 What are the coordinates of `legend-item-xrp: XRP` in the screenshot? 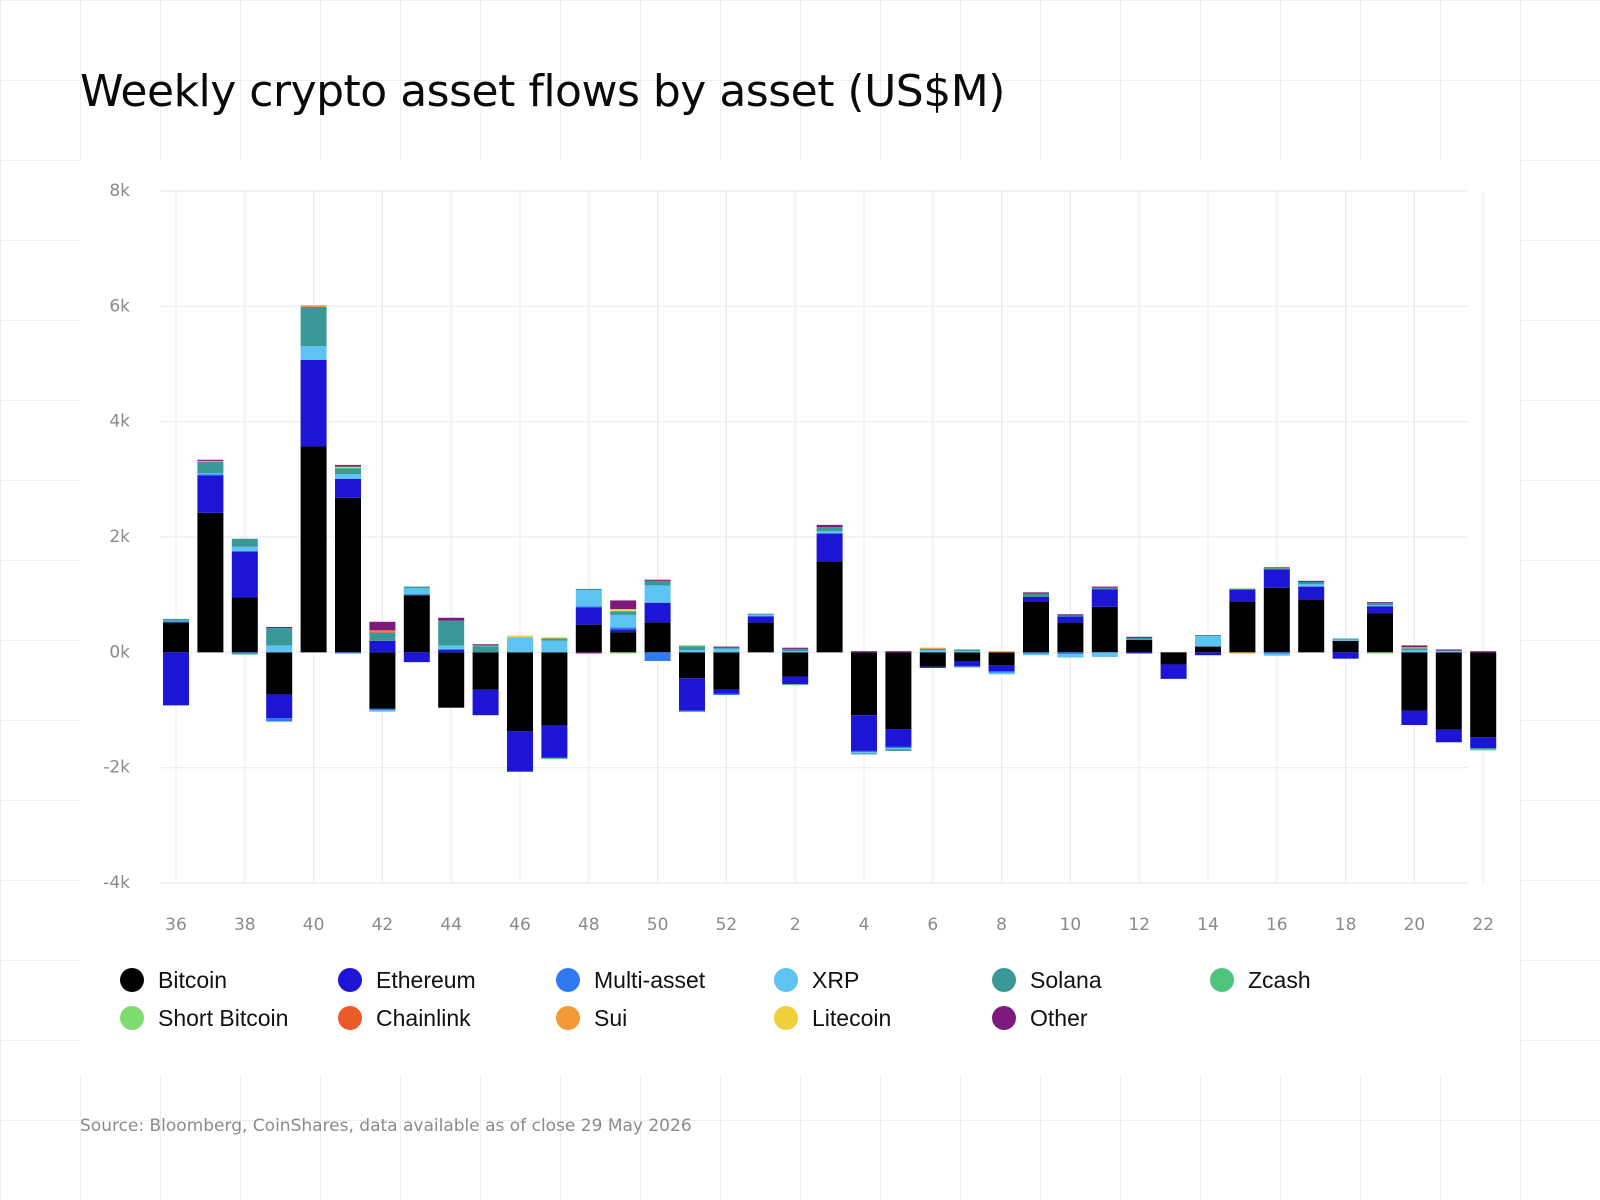 It's located at (816, 980).